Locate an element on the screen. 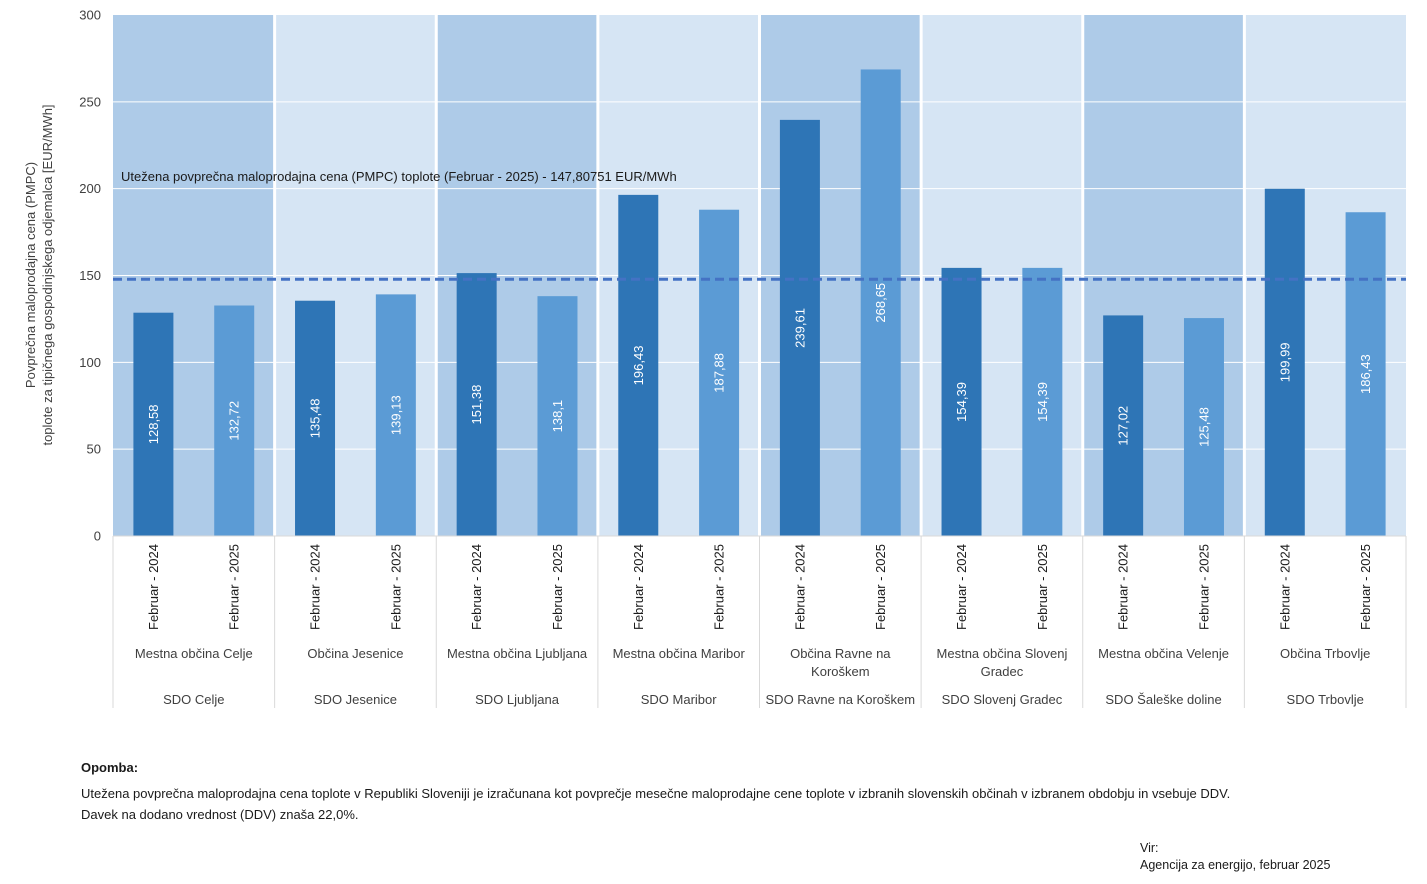 The height and width of the screenshot is (884, 1427). bar-value-label: 239,61 is located at coordinates (799, 328).